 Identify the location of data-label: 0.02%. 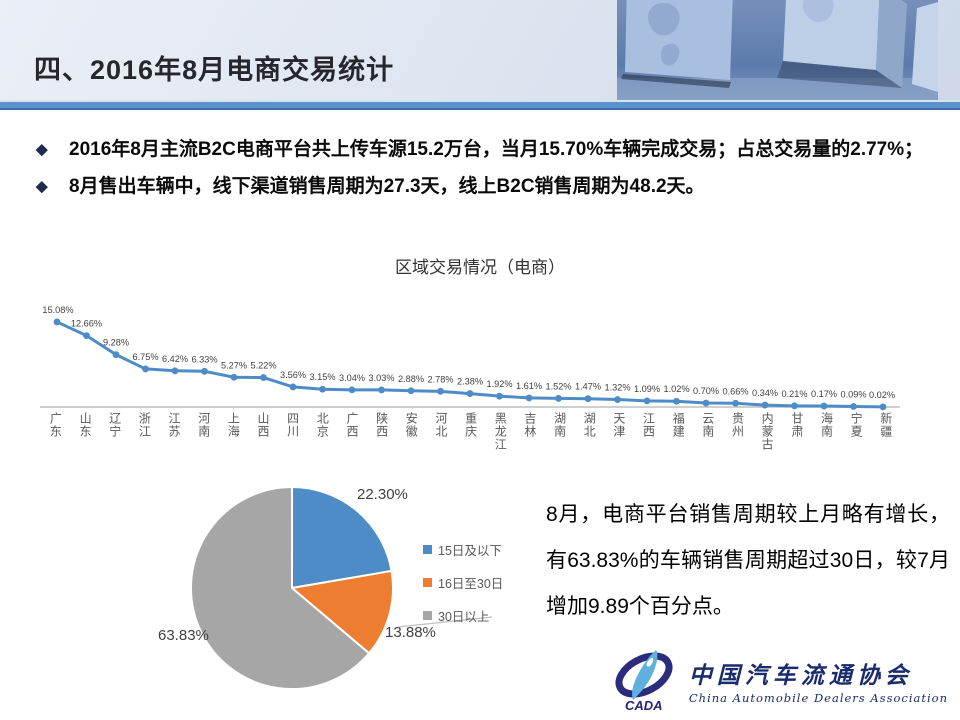
(882, 395).